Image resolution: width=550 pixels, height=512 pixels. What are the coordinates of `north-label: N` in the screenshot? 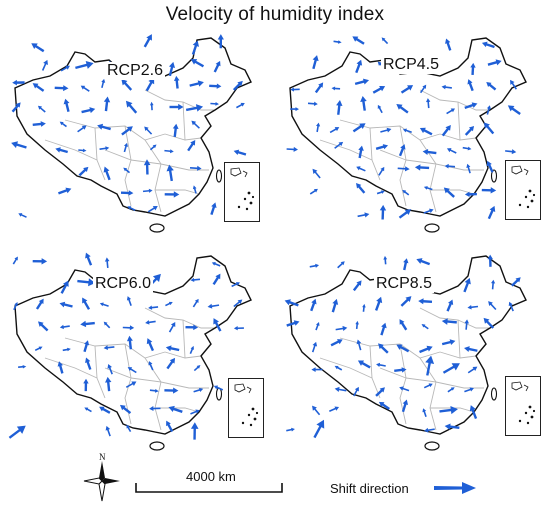 It's located at (102, 457).